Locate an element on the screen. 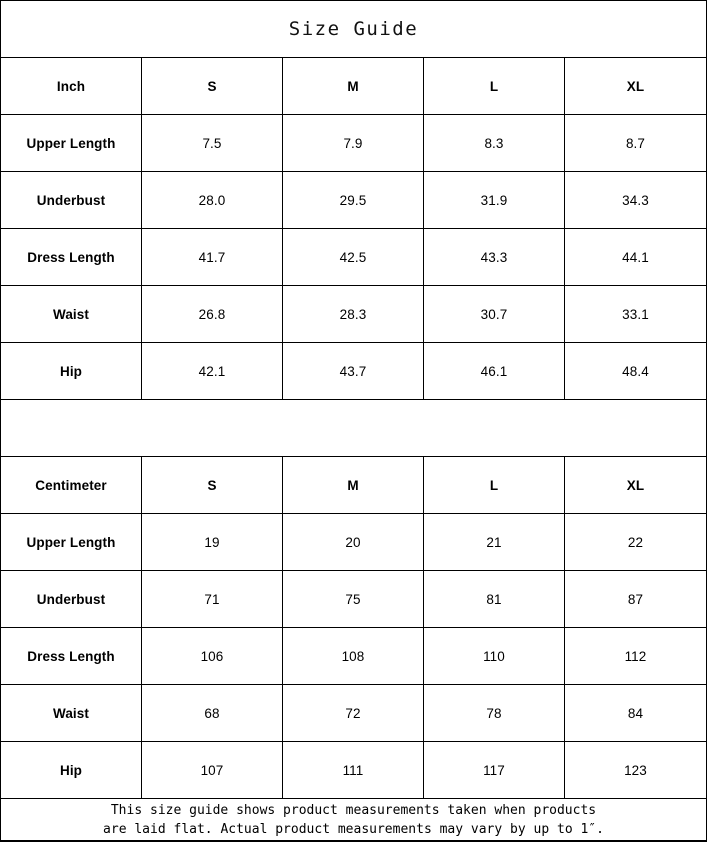  row-value: 84 is located at coordinates (635, 713).